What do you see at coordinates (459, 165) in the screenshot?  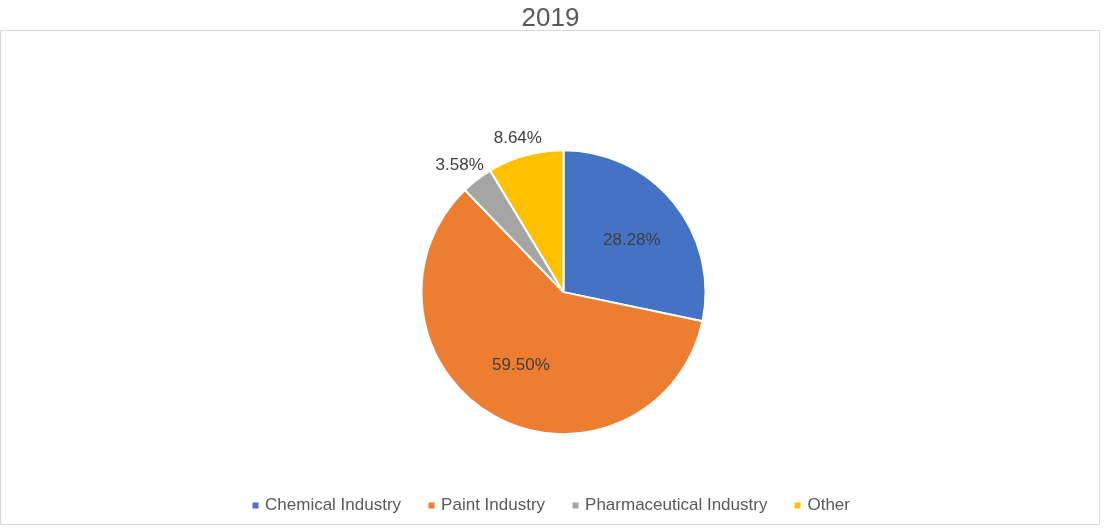 I see `data-label: 3.58%` at bounding box center [459, 165].